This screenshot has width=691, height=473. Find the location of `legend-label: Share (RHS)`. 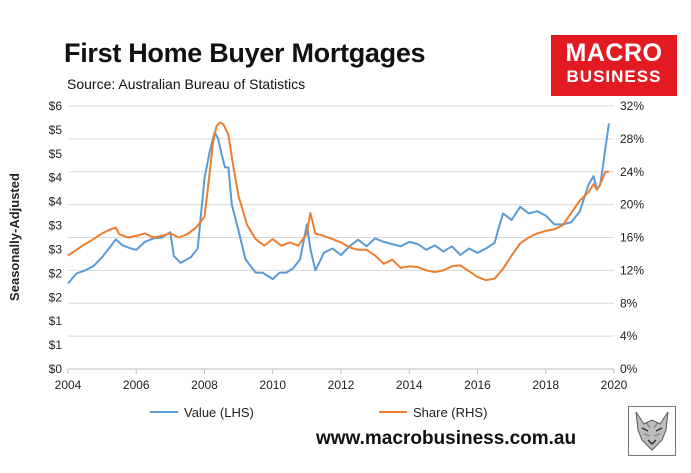

legend-label: Share (RHS) is located at coordinates (450, 412).